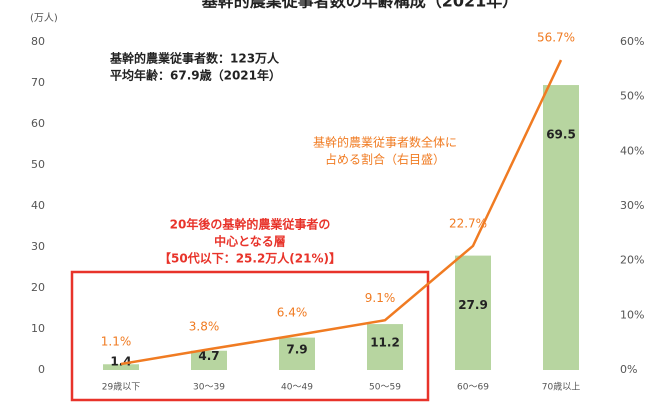  I want to click on y2-tick-label: 60%, so click(632, 41).